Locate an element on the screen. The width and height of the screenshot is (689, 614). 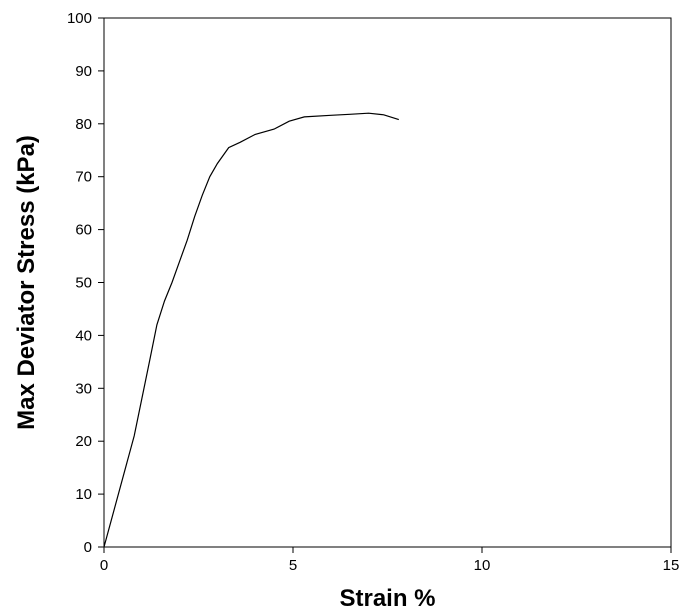
y-tick-label: 70 is located at coordinates (83, 177).